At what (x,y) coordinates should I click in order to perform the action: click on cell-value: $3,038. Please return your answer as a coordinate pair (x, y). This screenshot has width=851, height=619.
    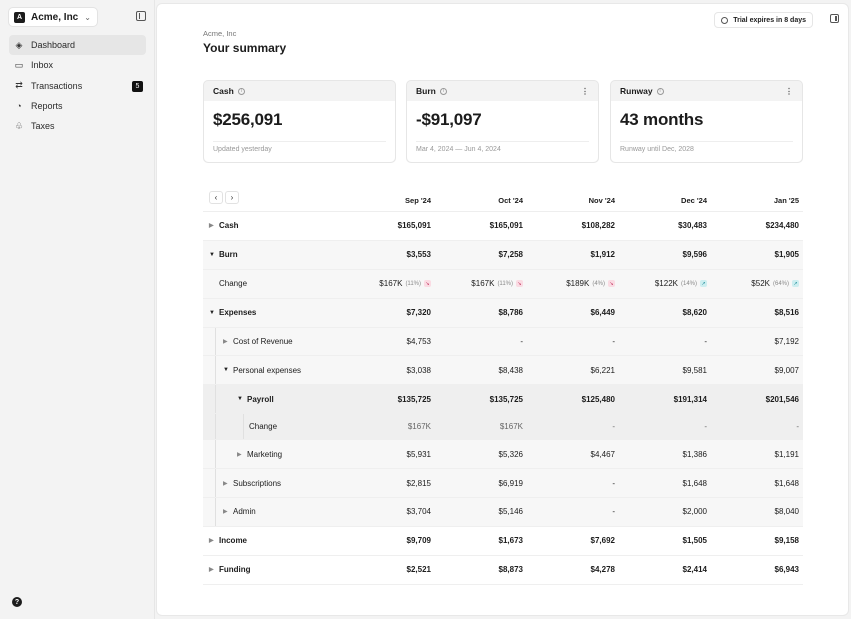
    Looking at the image, I should click on (418, 370).